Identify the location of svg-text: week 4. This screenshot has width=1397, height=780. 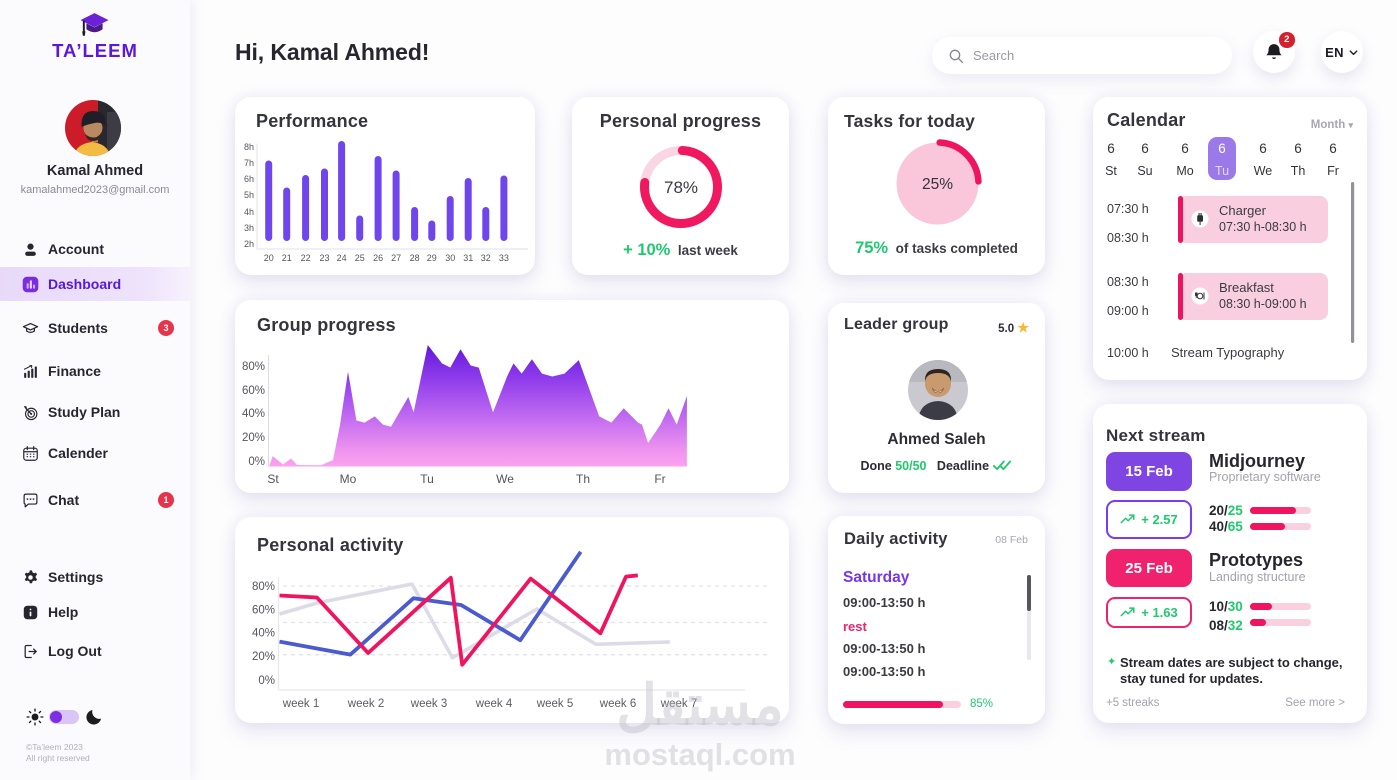
(494, 704).